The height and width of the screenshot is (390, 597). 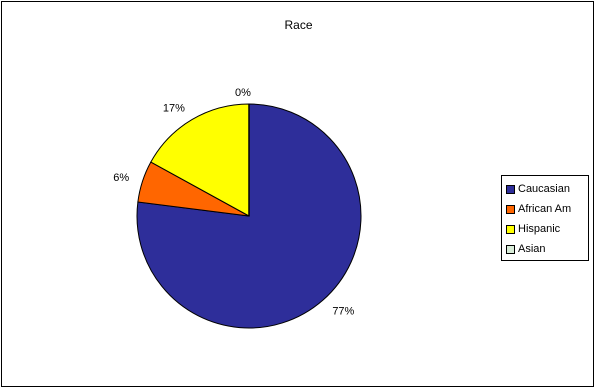 I want to click on data-label-asian: 0%, so click(x=243, y=93).